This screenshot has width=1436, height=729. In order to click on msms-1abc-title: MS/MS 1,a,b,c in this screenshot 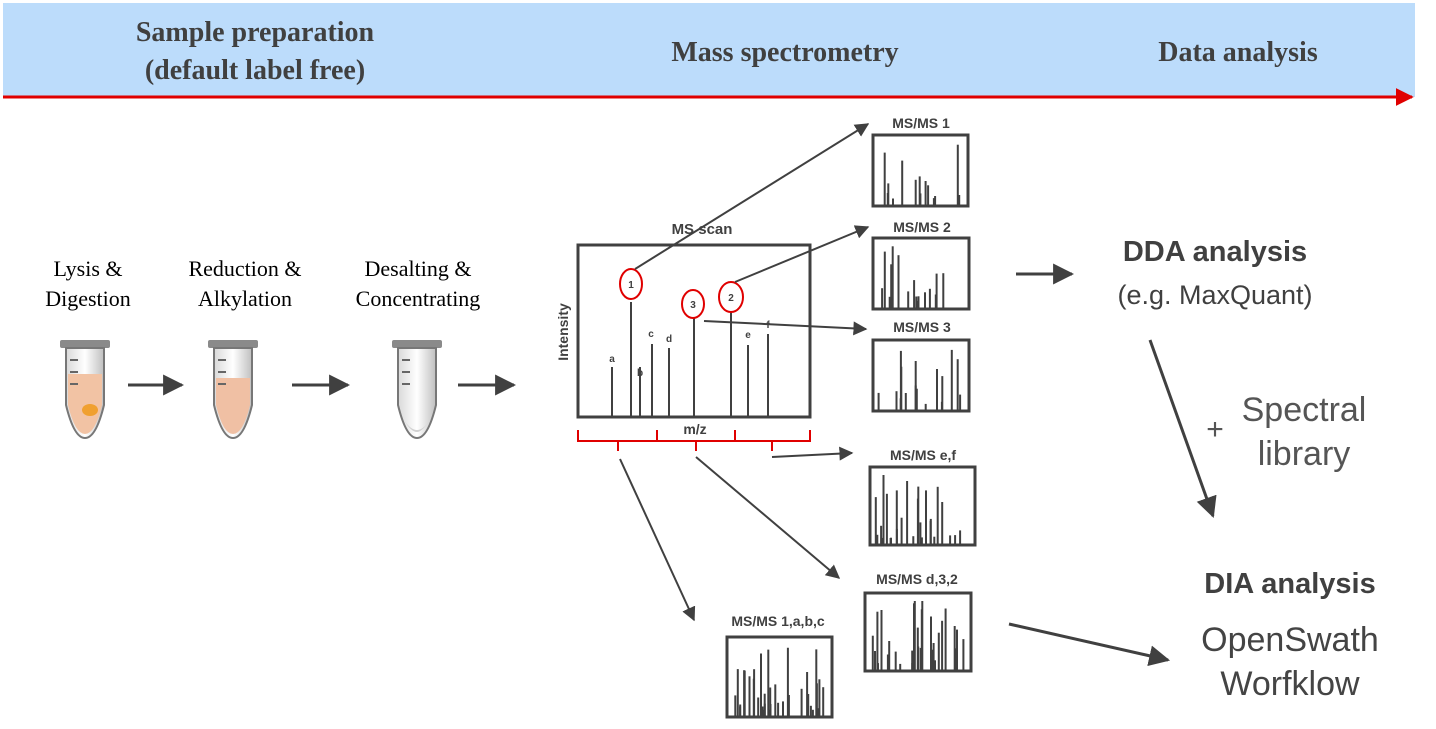, I will do `click(778, 621)`.